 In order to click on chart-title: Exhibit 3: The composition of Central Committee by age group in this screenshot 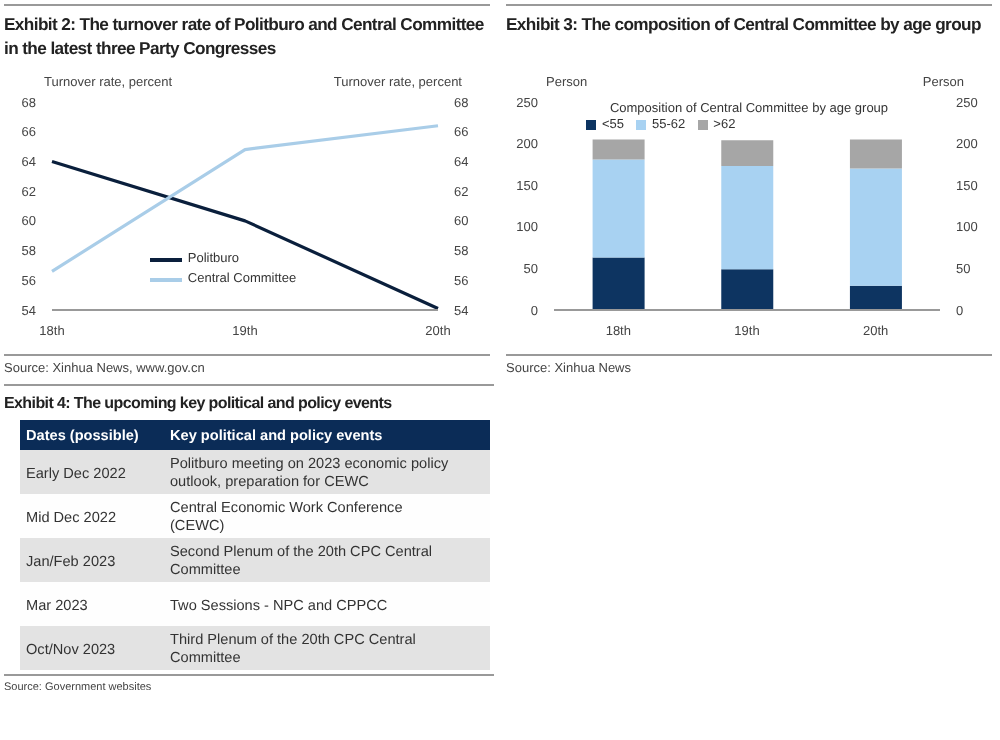, I will do `click(749, 36)`.